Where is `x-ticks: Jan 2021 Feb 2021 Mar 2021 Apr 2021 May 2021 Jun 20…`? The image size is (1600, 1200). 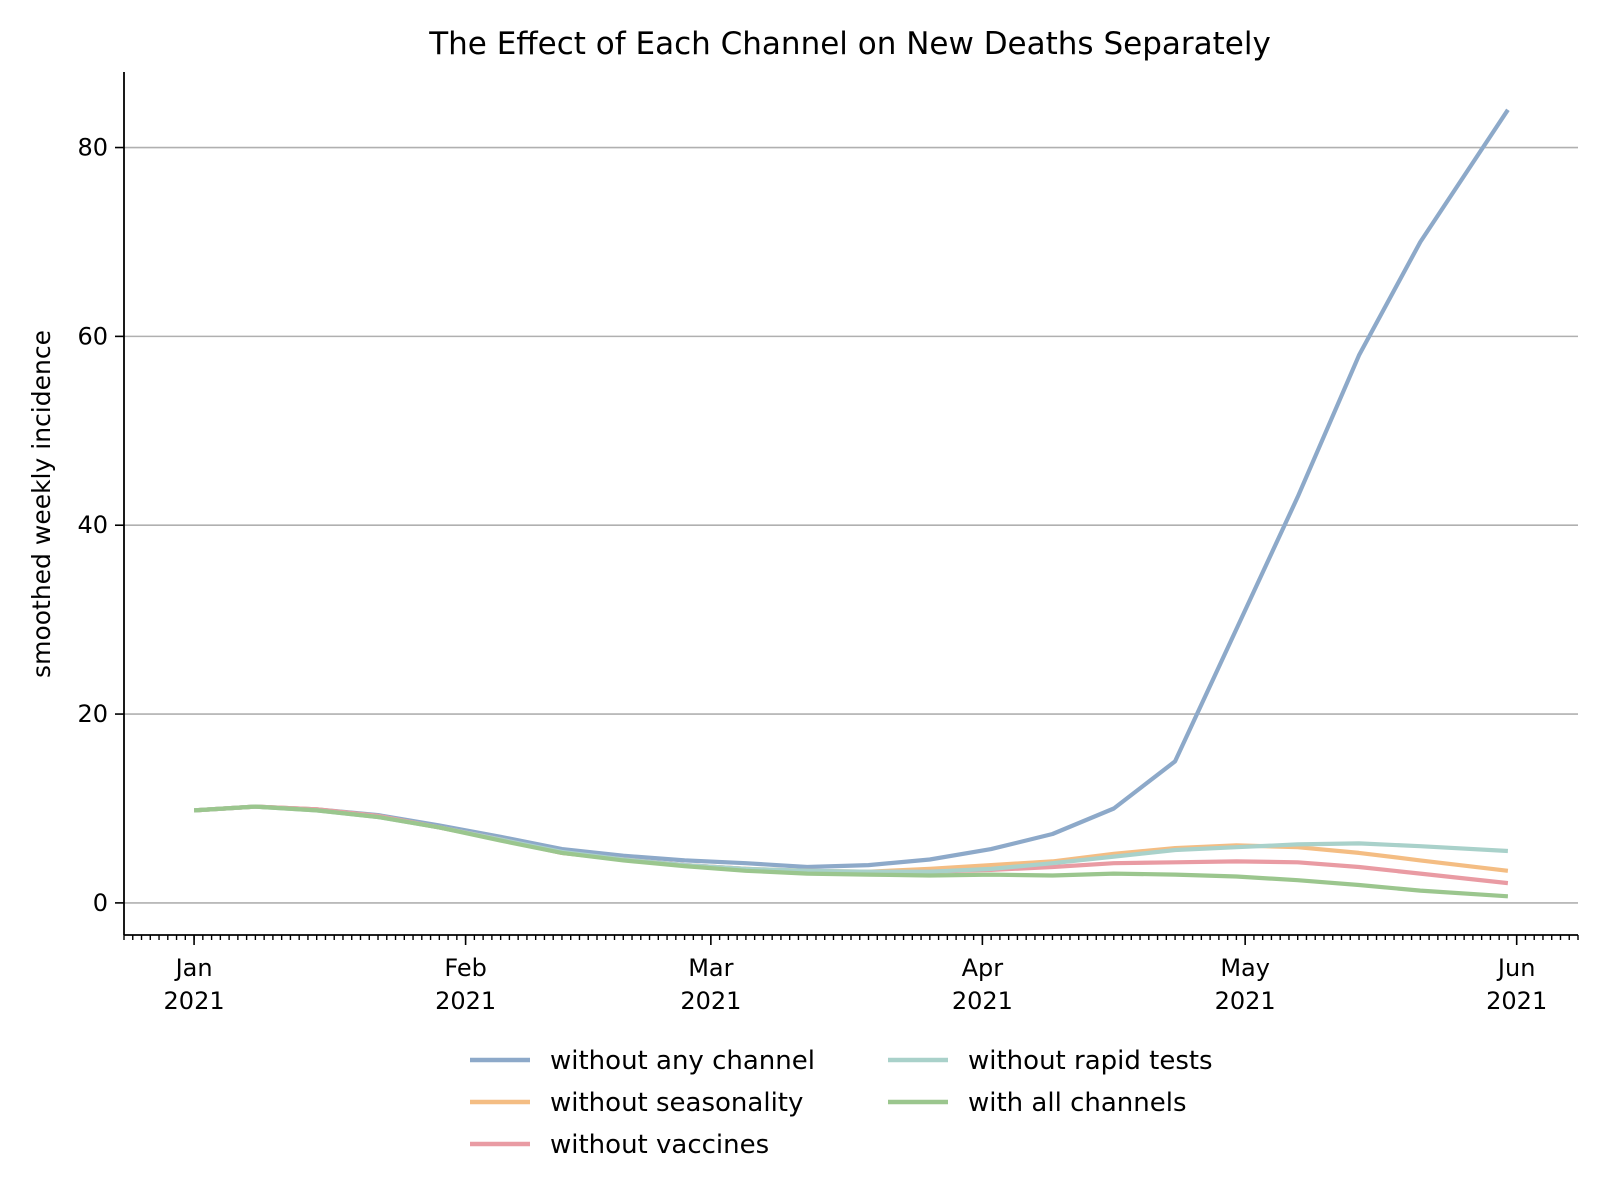 x-ticks: Jan 2021 Feb 2021 Mar 2021 Apr 2021 May 2021 Jun 20… is located at coordinates (851, 975).